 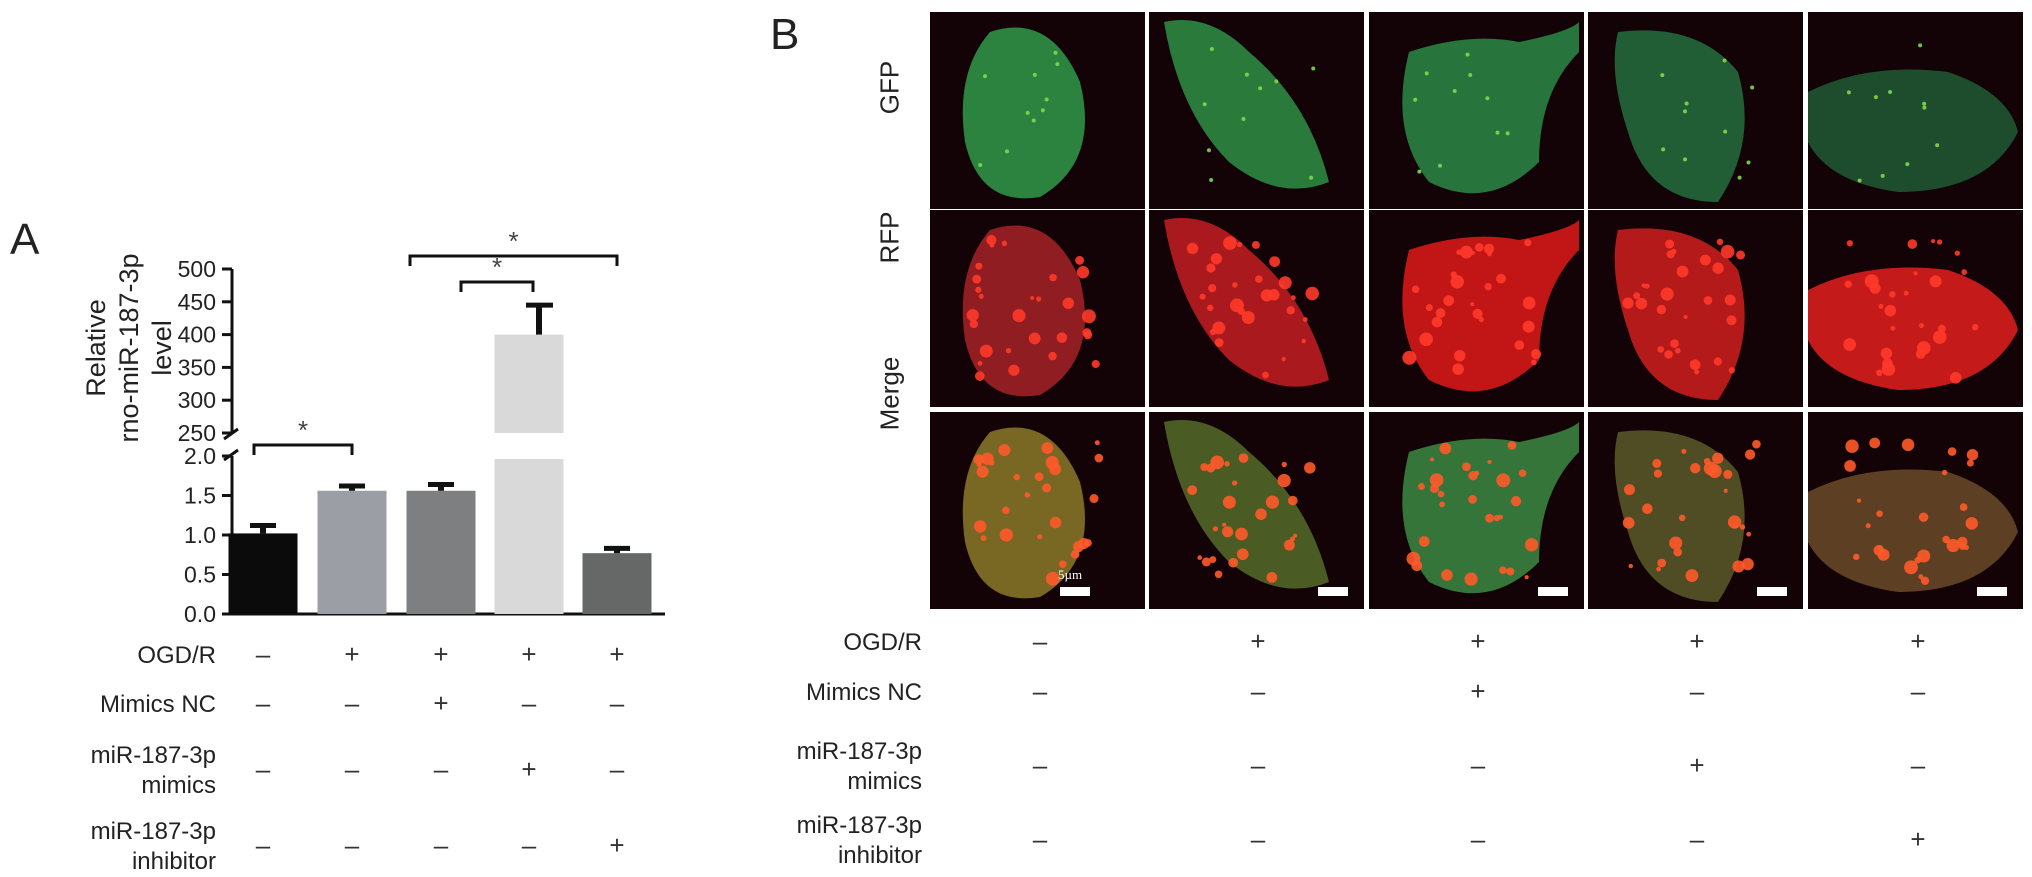 What do you see at coordinates (529, 536) in the screenshot?
I see `bar-4-lower` at bounding box center [529, 536].